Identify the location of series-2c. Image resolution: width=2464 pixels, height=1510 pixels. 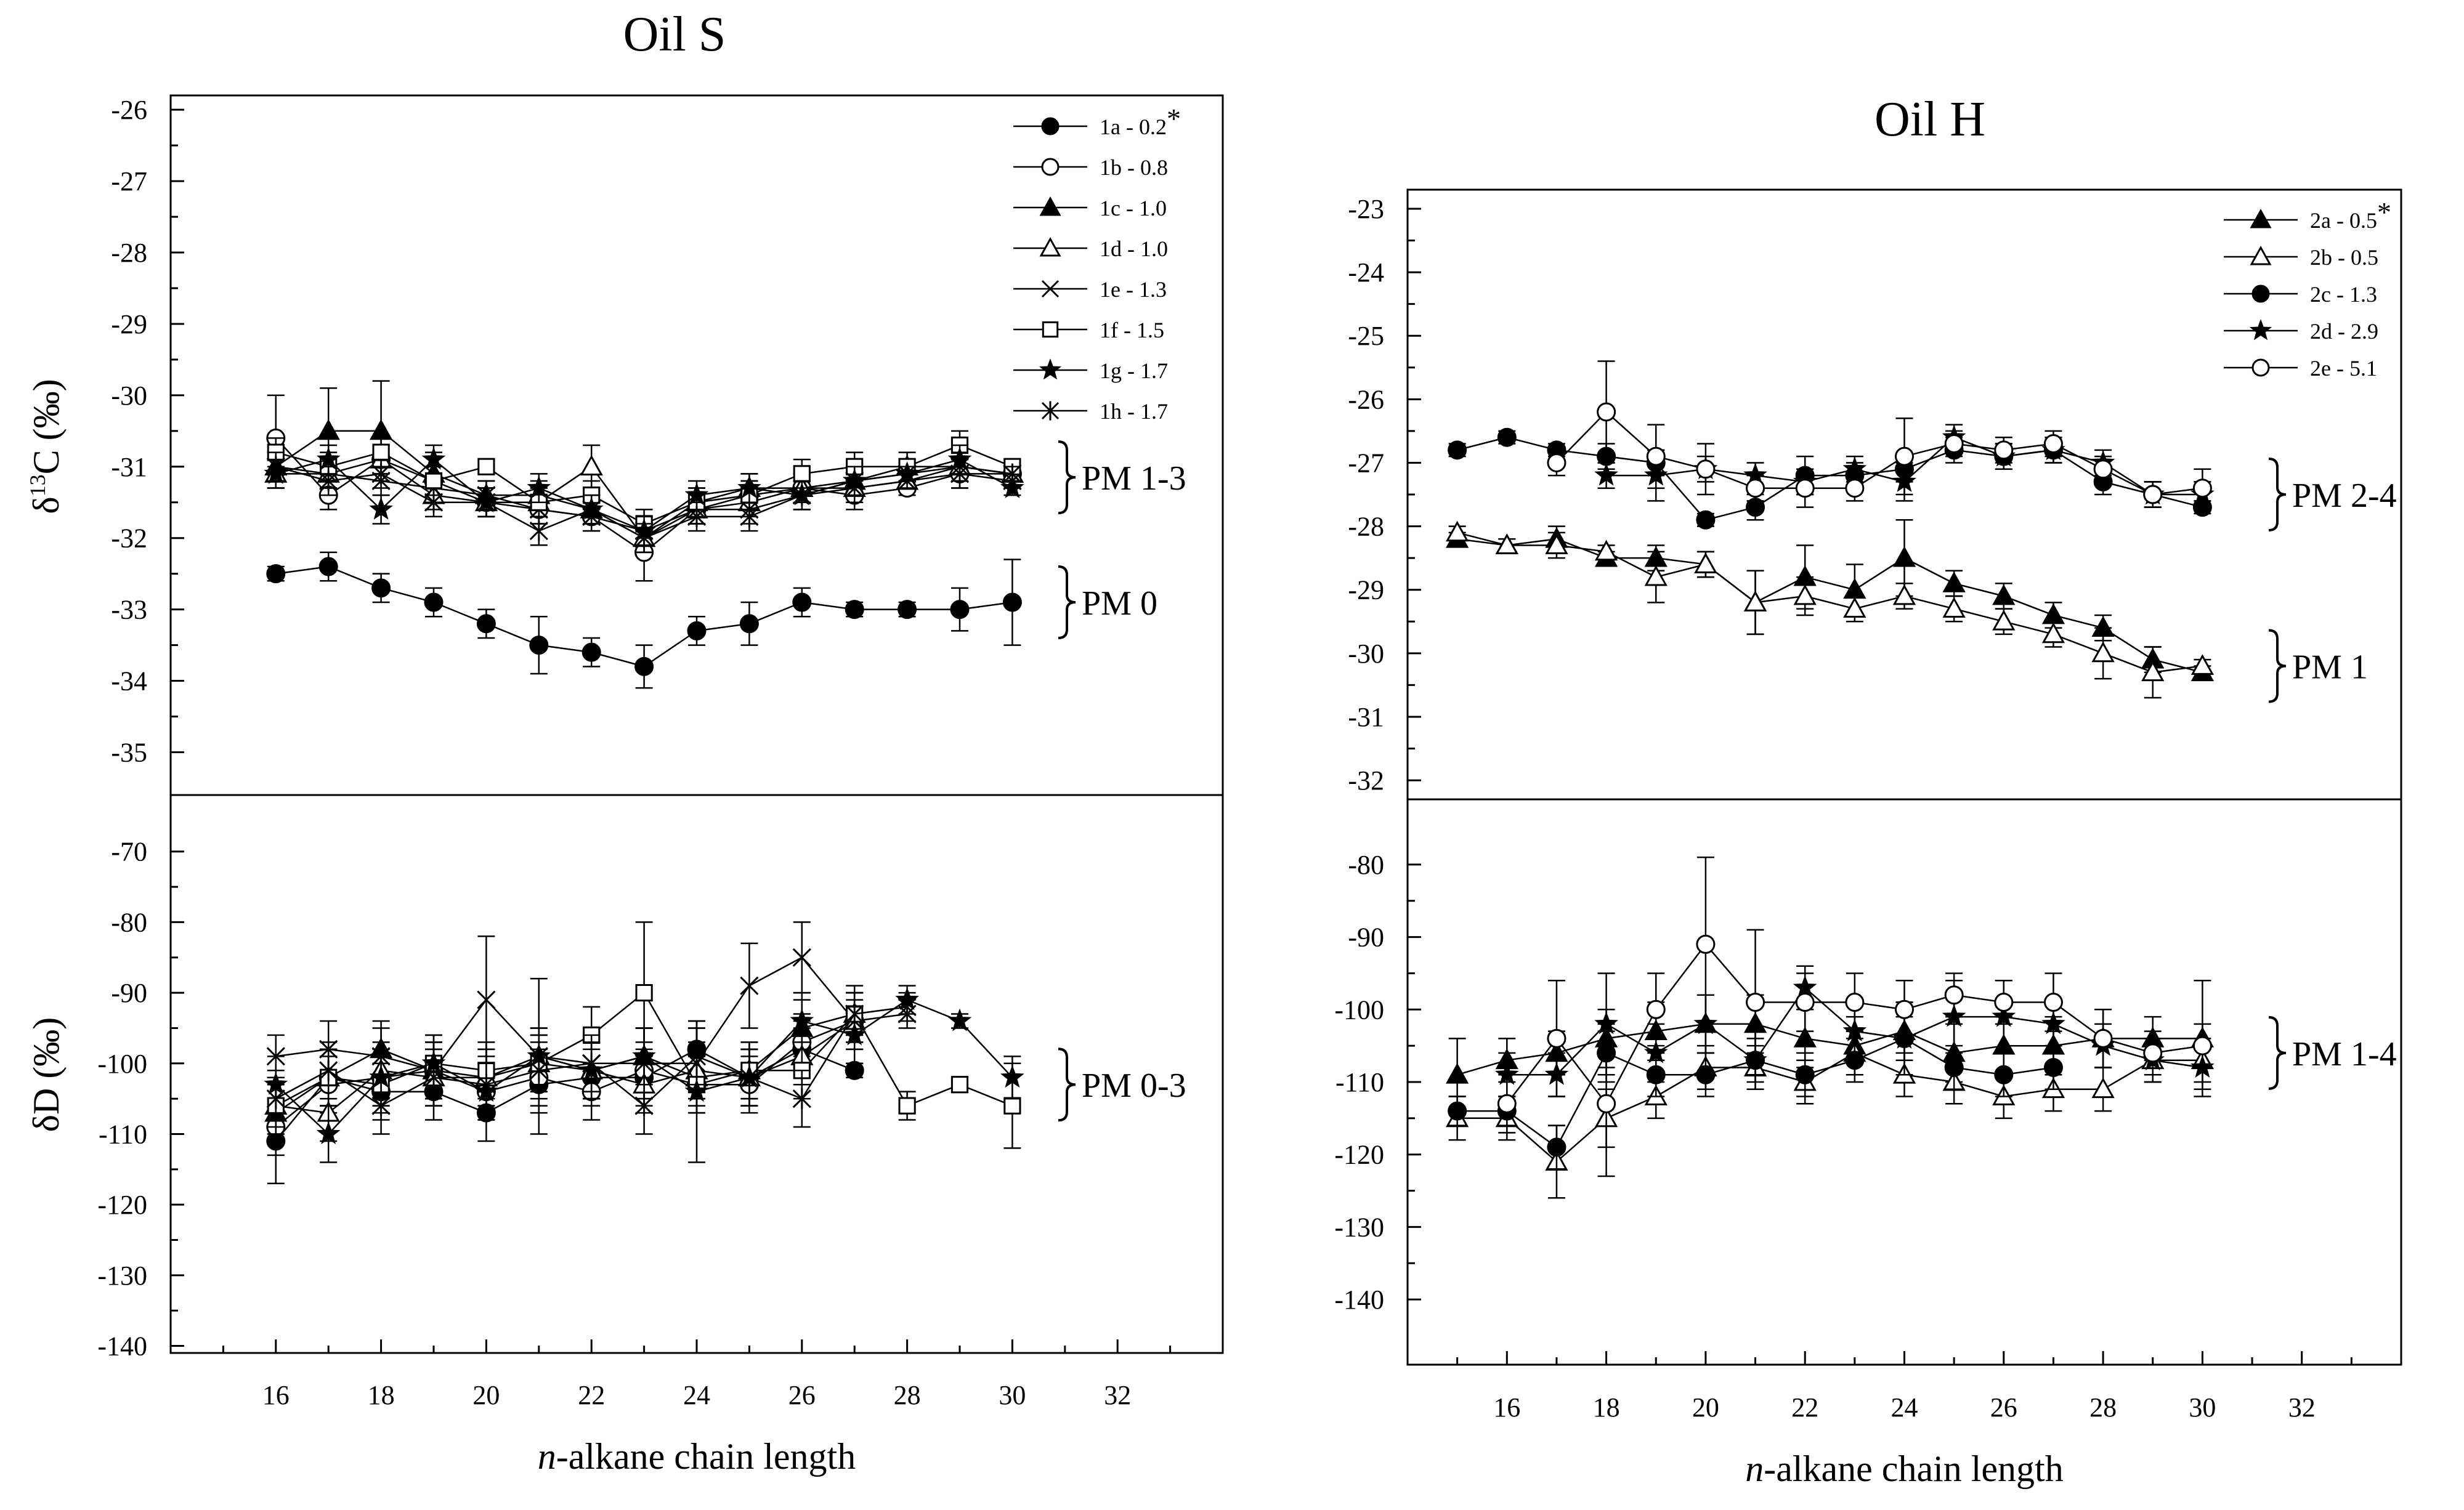
(1755, 1092).